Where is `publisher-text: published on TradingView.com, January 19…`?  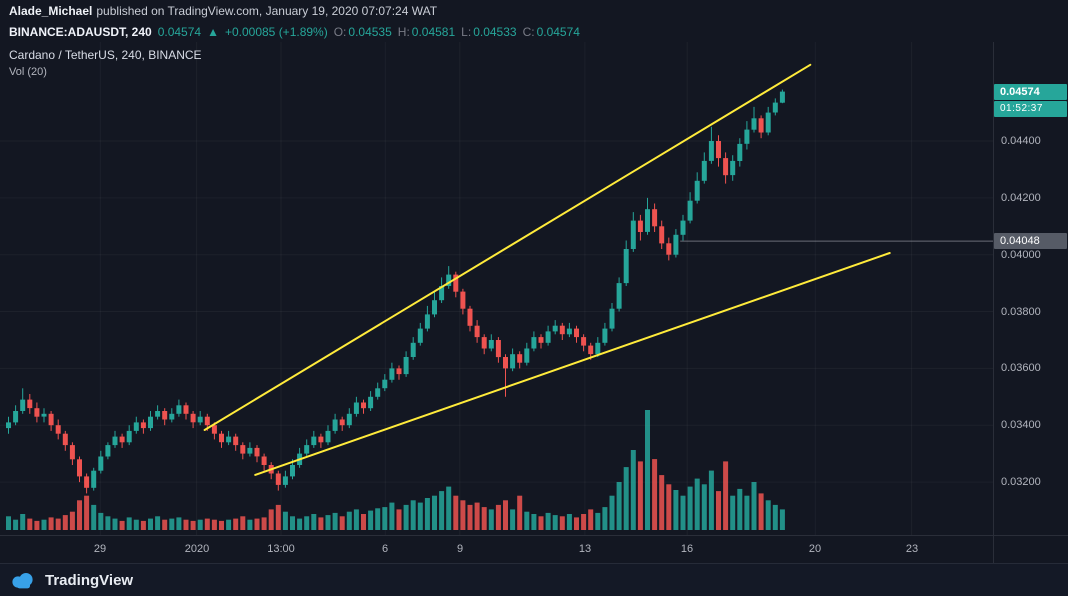
publisher-text: published on TradingView.com, January 19… is located at coordinates (267, 11).